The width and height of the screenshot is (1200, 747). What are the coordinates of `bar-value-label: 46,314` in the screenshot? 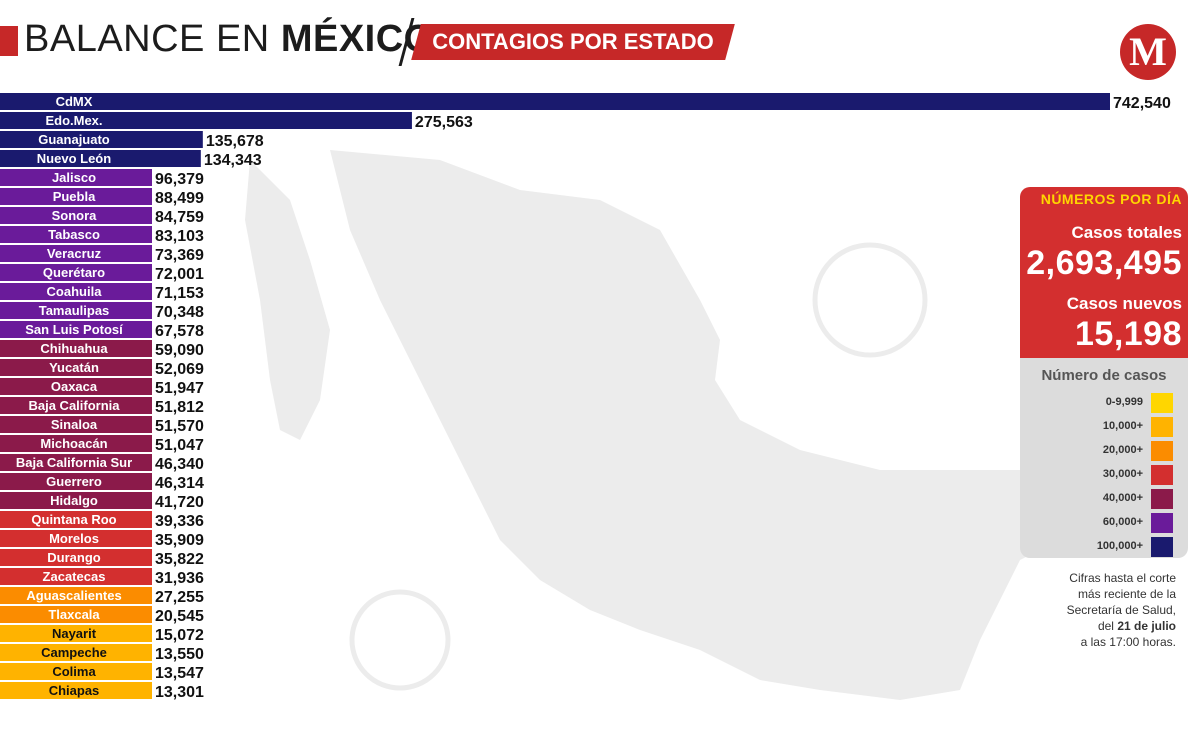 It's located at (179, 483).